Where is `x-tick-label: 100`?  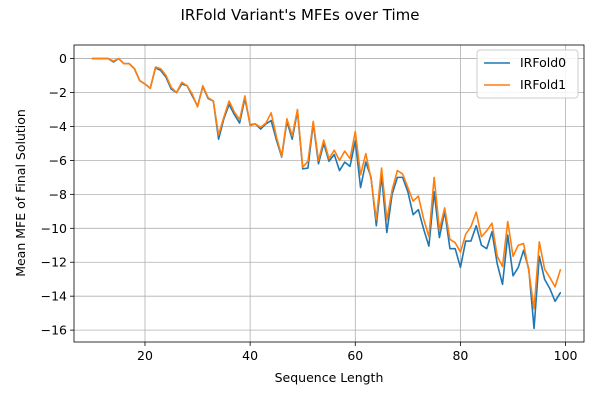 x-tick-label: 100 is located at coordinates (566, 355).